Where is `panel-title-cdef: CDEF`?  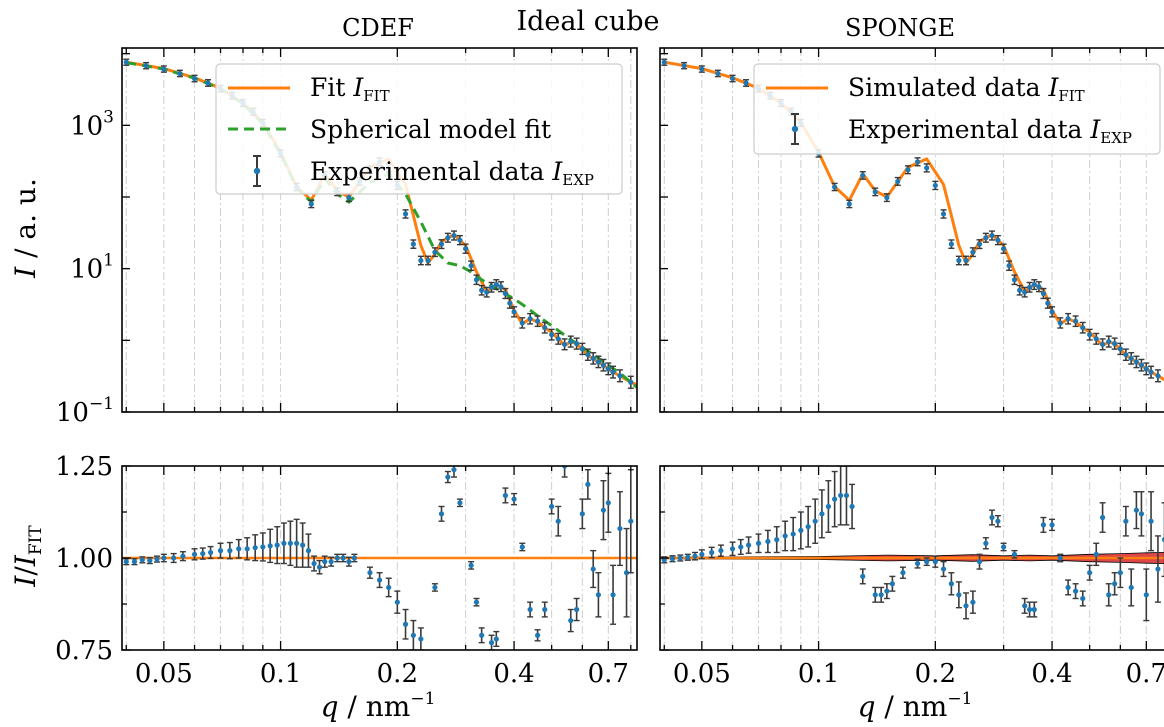
panel-title-cdef: CDEF is located at coordinates (378, 28).